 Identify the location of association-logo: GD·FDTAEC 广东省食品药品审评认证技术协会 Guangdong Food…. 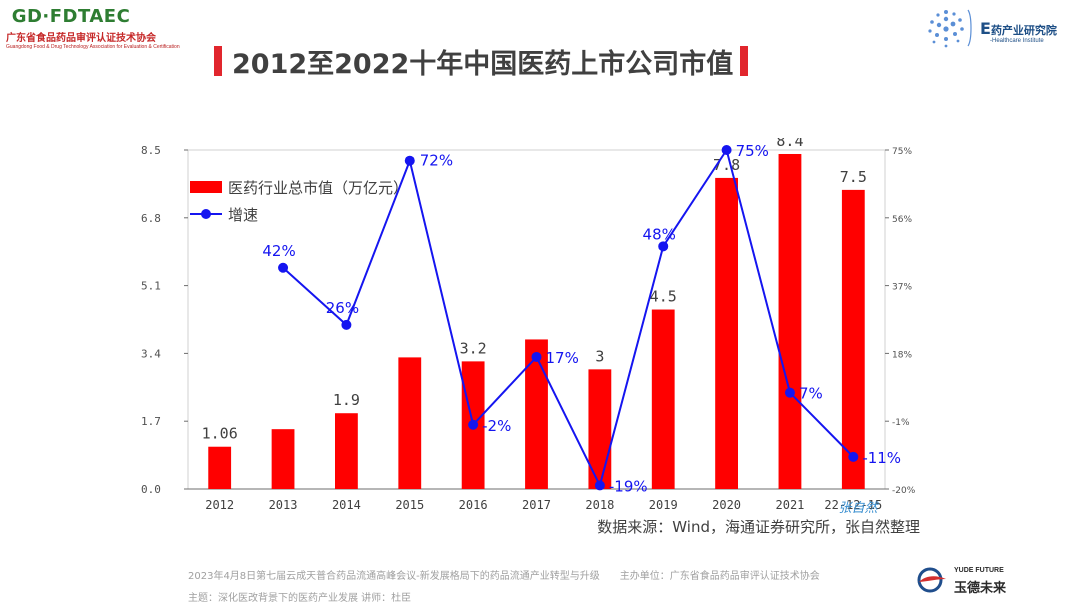
(93, 28).